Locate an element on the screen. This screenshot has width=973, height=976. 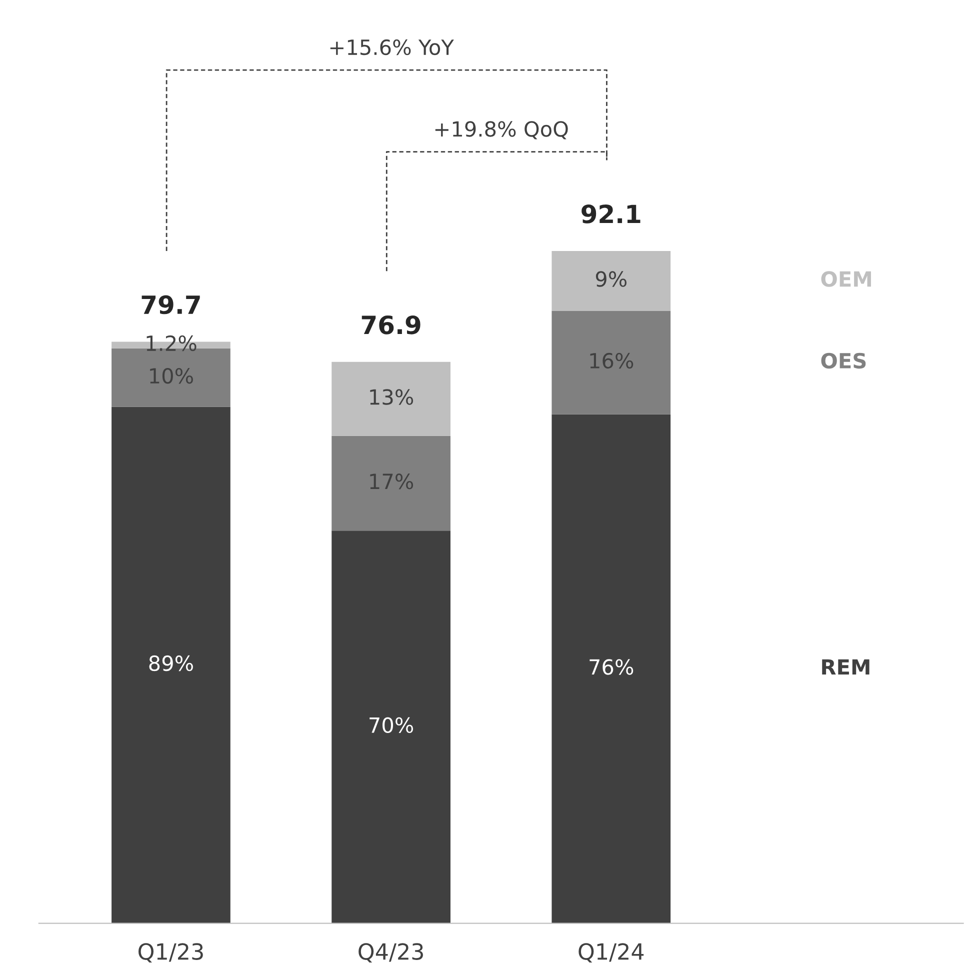
annotation: 89% is located at coordinates (171, 663).